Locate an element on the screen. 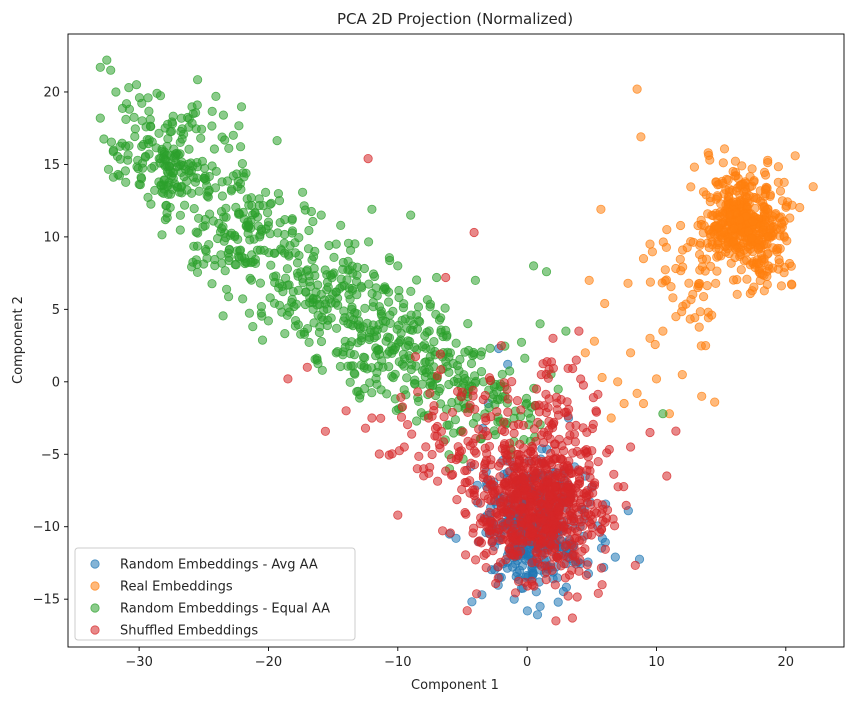 This screenshot has width=853, height=701. x-tick-label: −30 is located at coordinates (138, 662).